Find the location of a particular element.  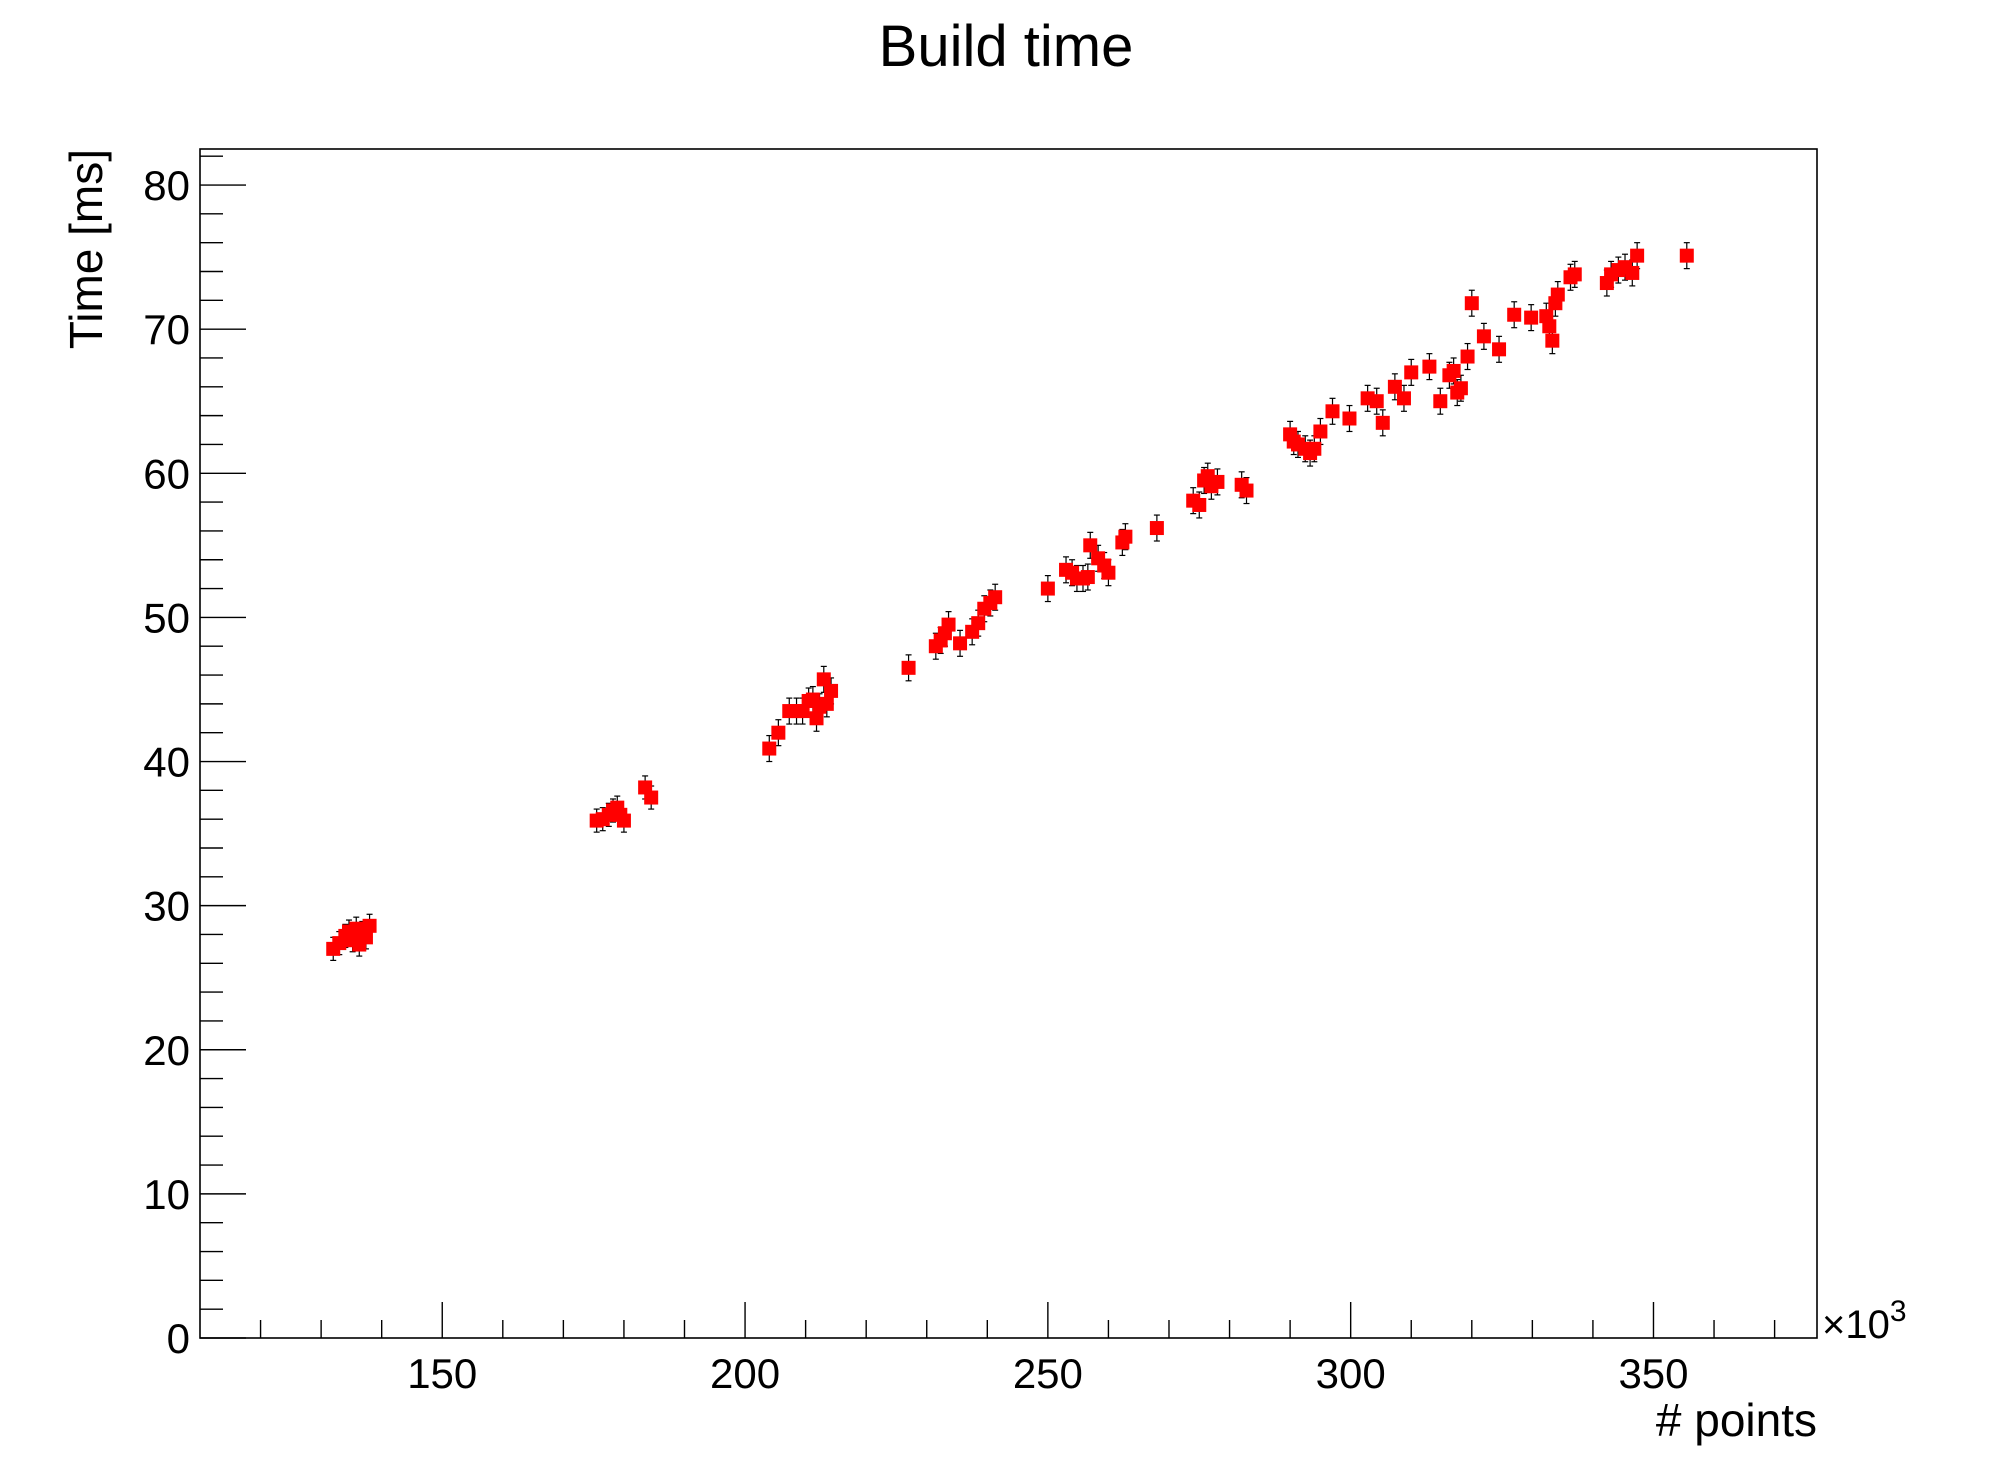

x-tick-label: 200 is located at coordinates (745, 1373).